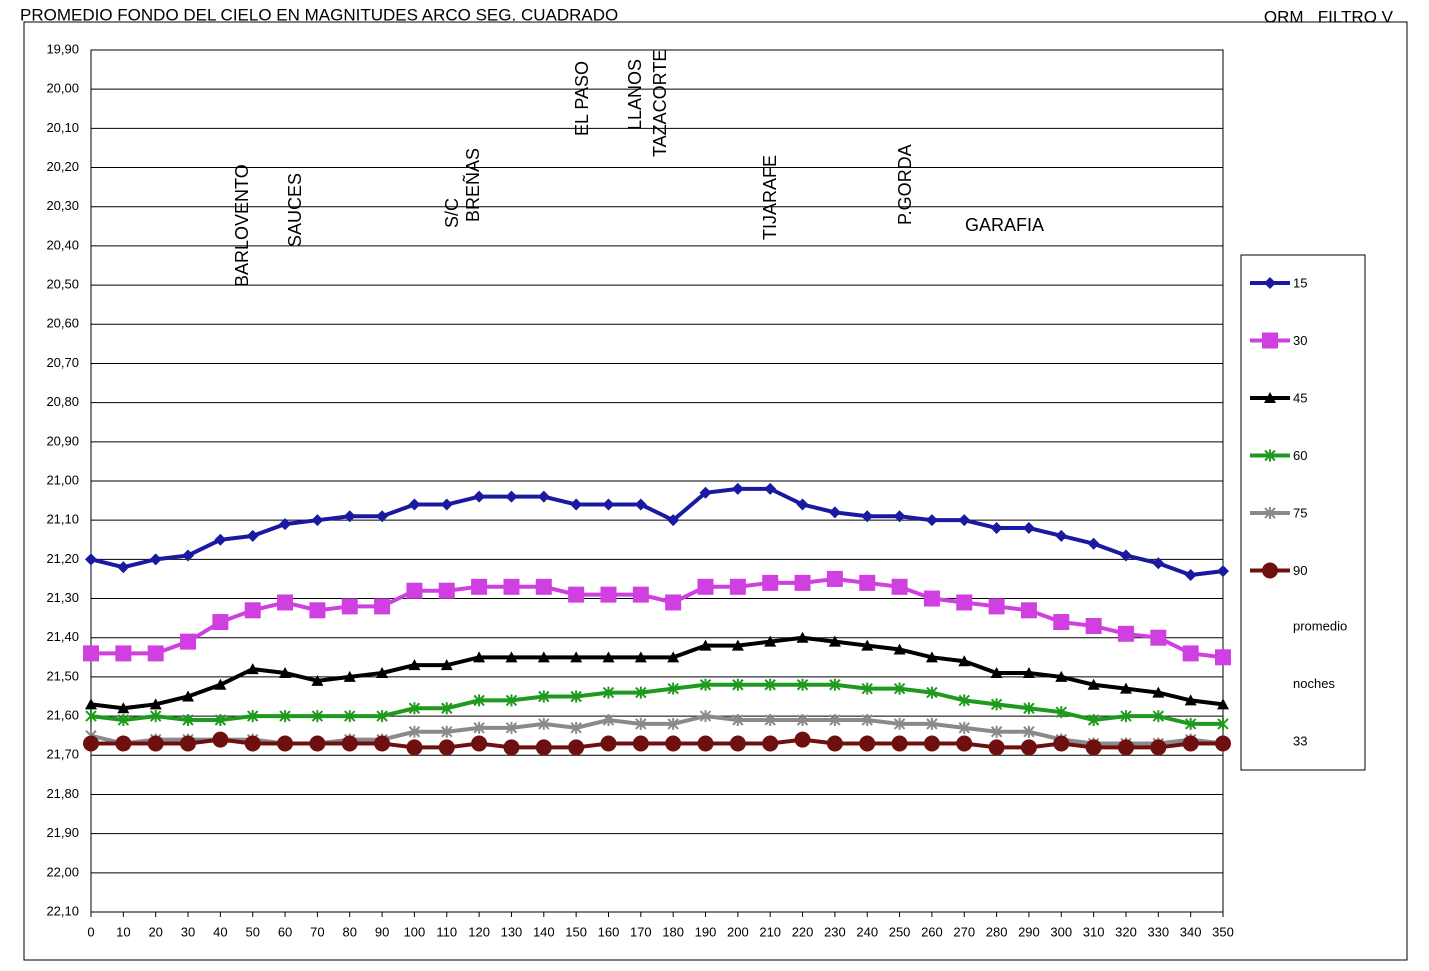 This screenshot has width=1429, height=971. What do you see at coordinates (317, 931) in the screenshot?
I see `x-tick-label: 70` at bounding box center [317, 931].